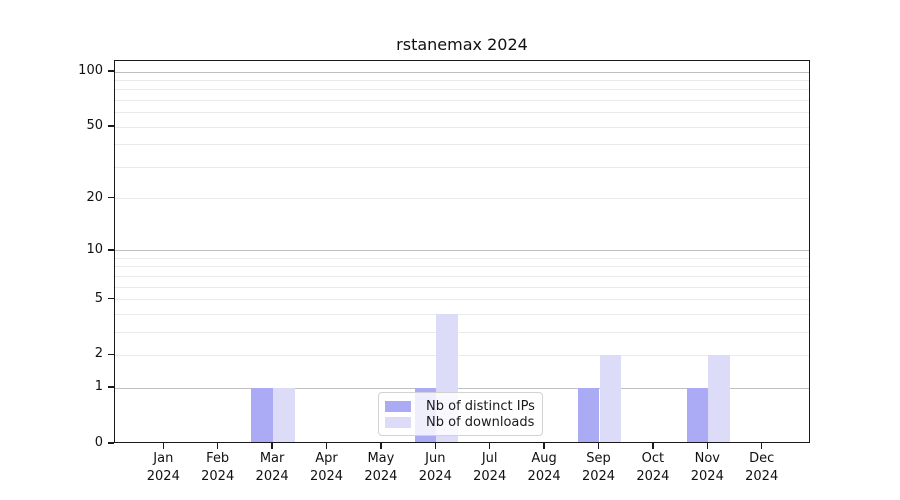  Describe the element at coordinates (98, 387) in the screenshot. I see `y-tick-label: 1` at that location.